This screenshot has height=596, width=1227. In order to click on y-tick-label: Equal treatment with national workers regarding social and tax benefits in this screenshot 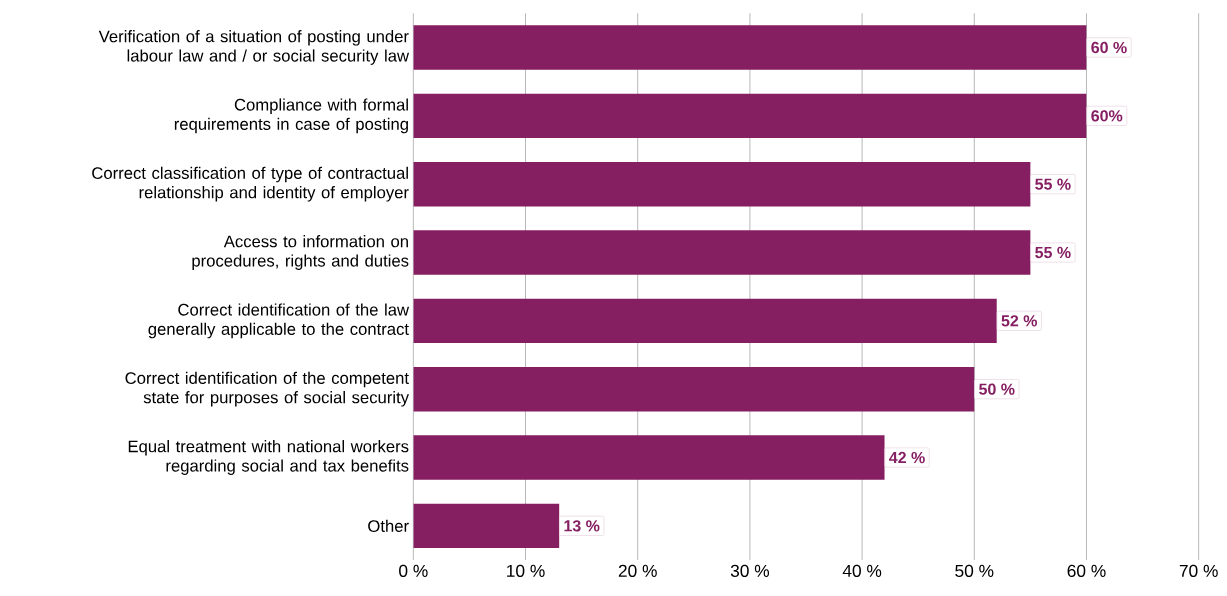, I will do `click(268, 457)`.